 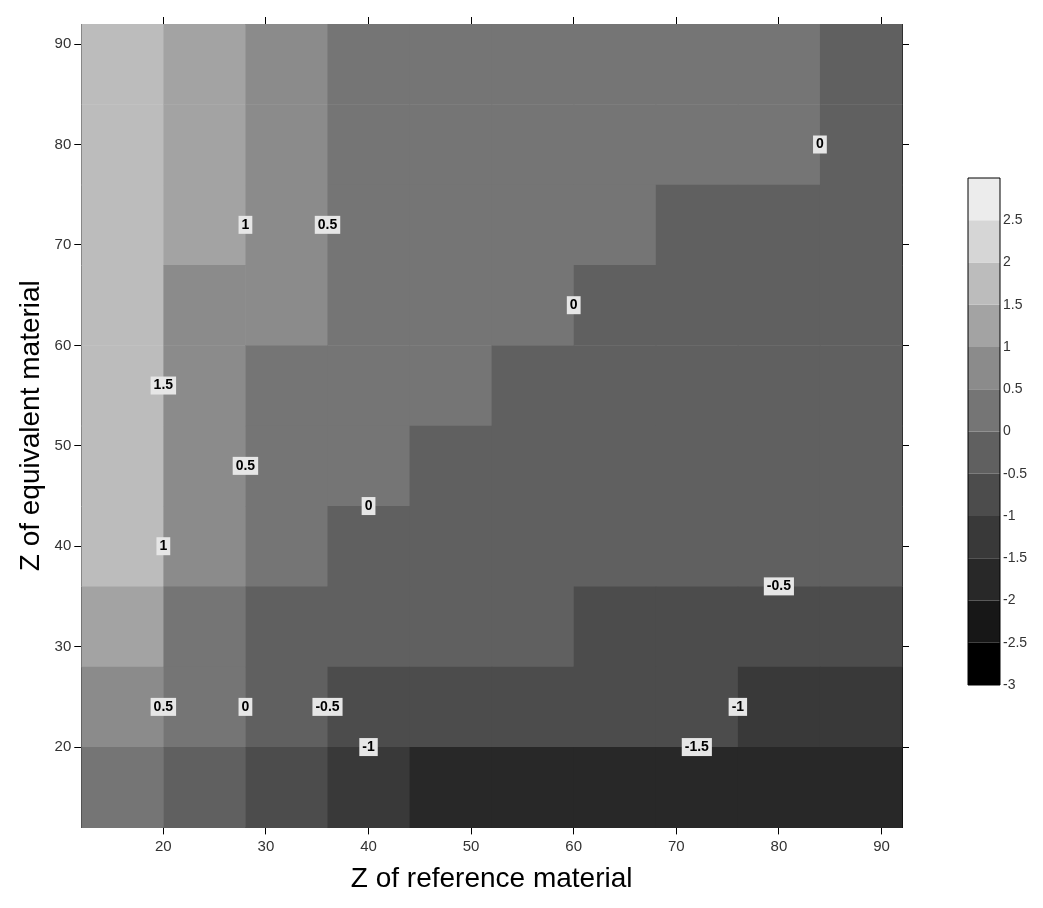 I want to click on color-bar-label: 0, so click(x=1007, y=430).